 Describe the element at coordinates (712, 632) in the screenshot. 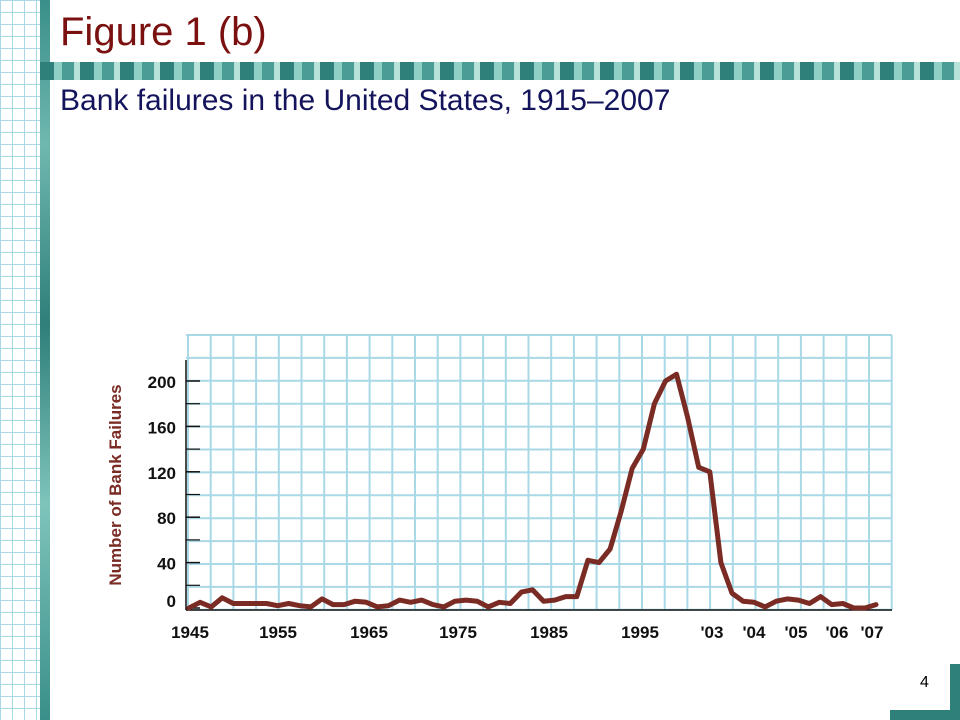

I see `x-tick-label: '03` at that location.